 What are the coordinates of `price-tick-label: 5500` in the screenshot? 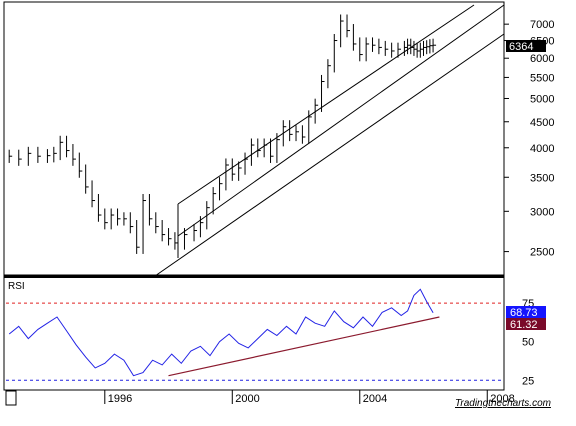 It's located at (542, 78).